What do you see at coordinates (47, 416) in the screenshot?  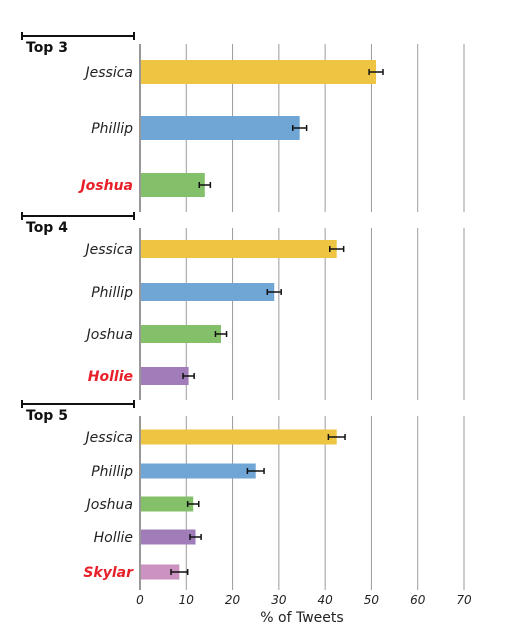 I see `panel-title: Top 5` at bounding box center [47, 416].